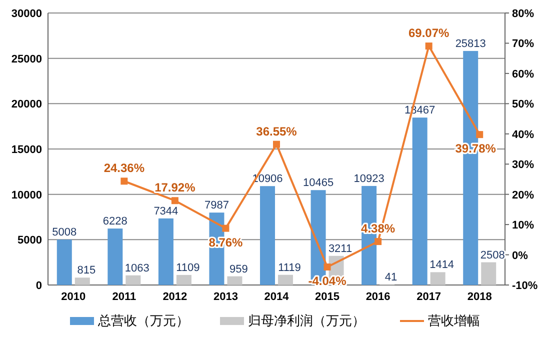 This screenshot has width=552, height=345. What do you see at coordinates (239, 269) in the screenshot?
I see `data-label: 959` at bounding box center [239, 269].